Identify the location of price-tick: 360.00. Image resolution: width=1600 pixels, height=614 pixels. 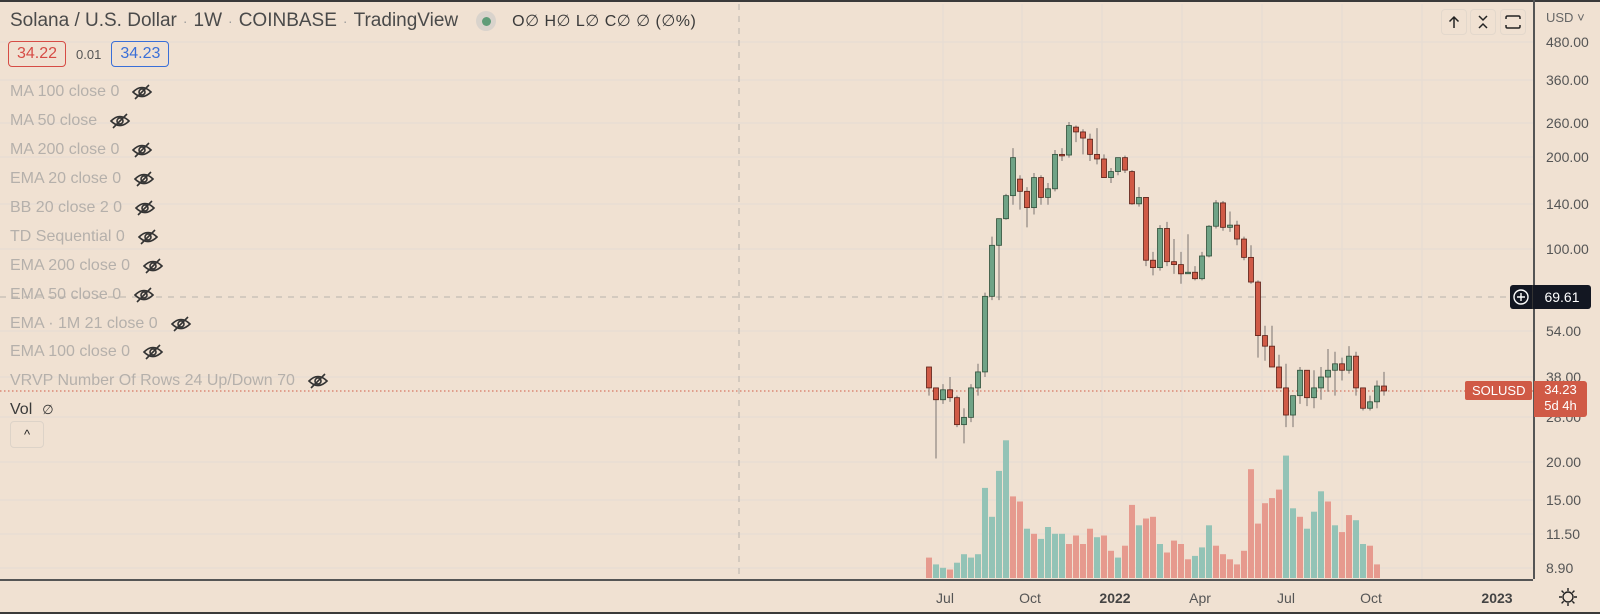
(1567, 80).